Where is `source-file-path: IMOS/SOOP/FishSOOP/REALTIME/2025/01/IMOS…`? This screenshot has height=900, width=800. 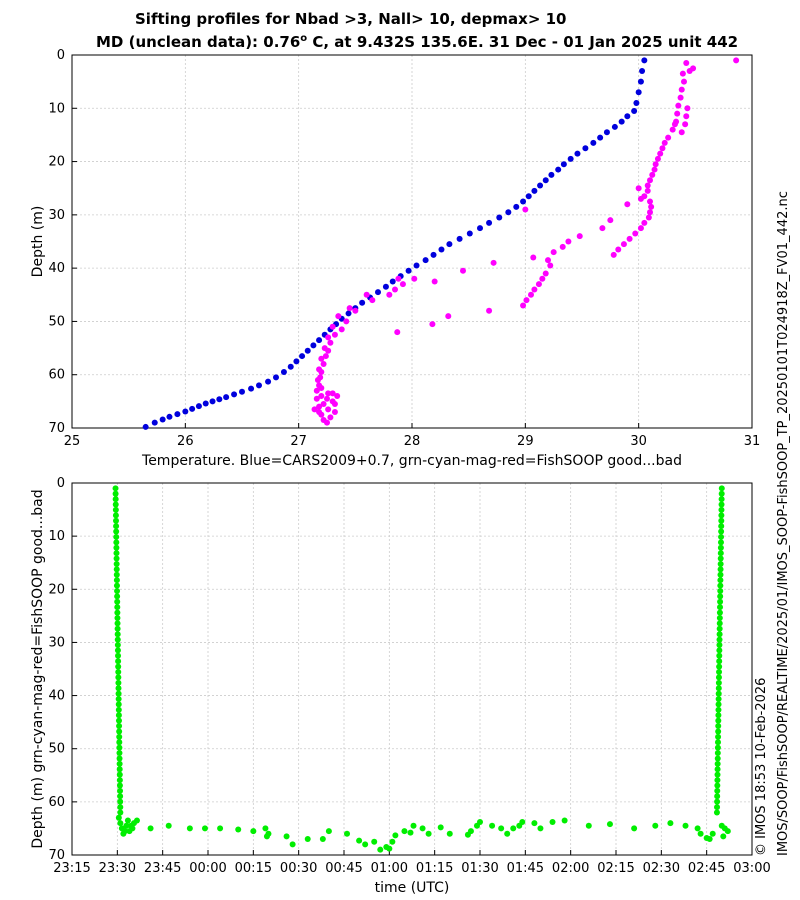 source-file-path: IMOS/SOOP/FishSOOP/REALTIME/2025/01/IMOS… is located at coordinates (783, 523).